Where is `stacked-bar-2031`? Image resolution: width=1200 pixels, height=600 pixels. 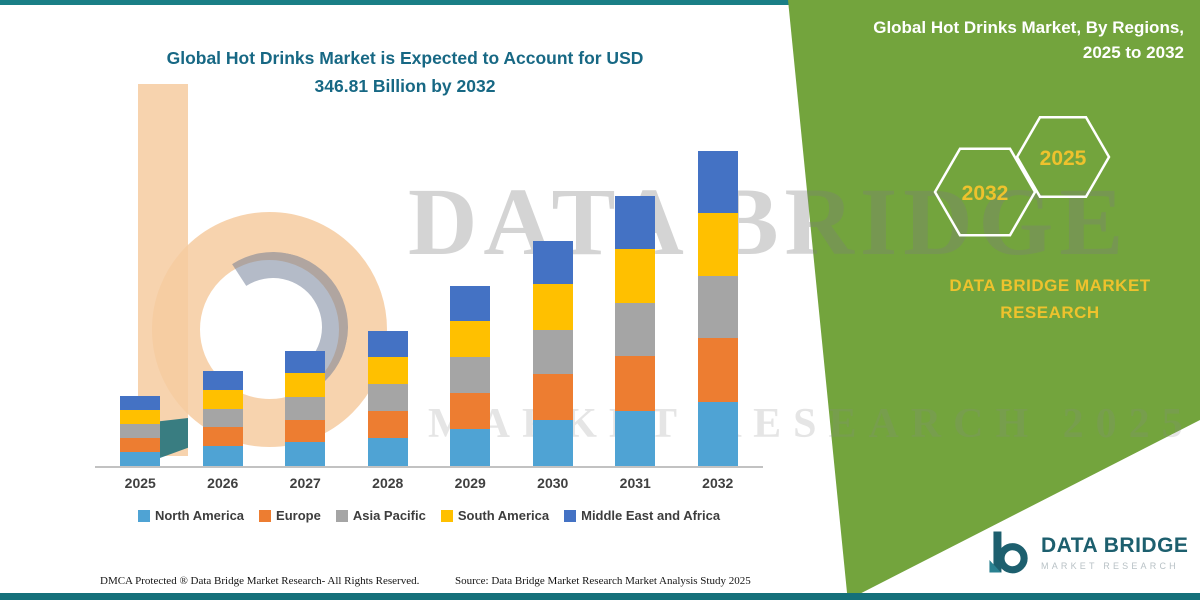 stacked-bar-2031 is located at coordinates (635, 331).